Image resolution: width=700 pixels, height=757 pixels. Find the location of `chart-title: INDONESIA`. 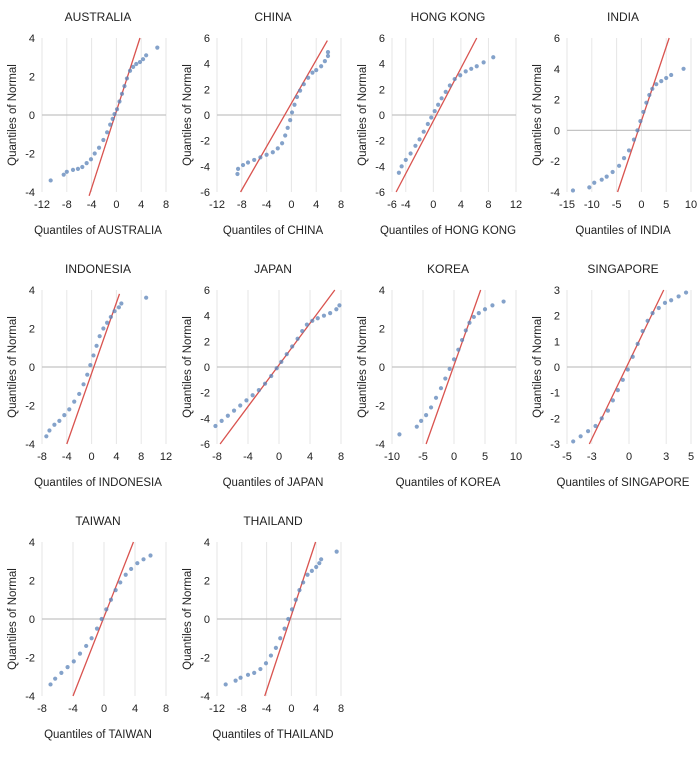

chart-title: INDONESIA is located at coordinates (98, 269).